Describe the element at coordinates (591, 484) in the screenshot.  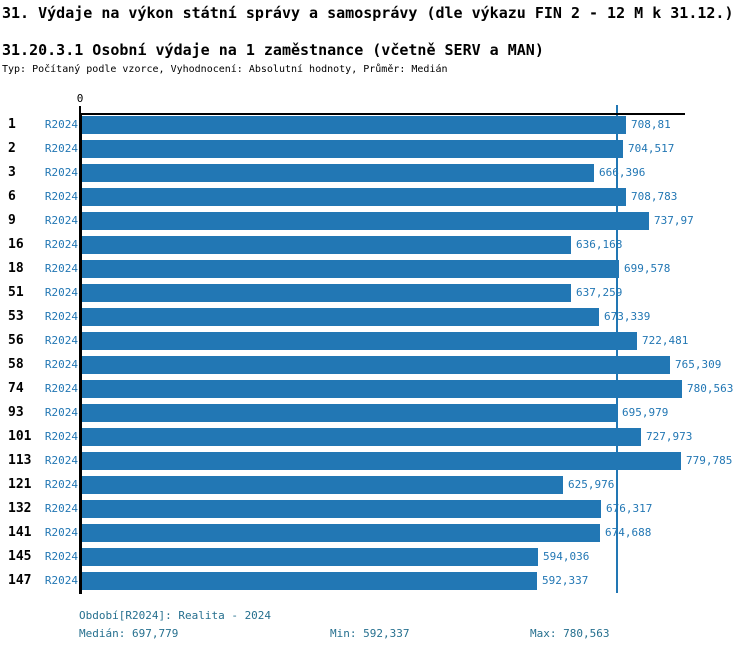
I see `bar-value-label: 625,976` at that location.